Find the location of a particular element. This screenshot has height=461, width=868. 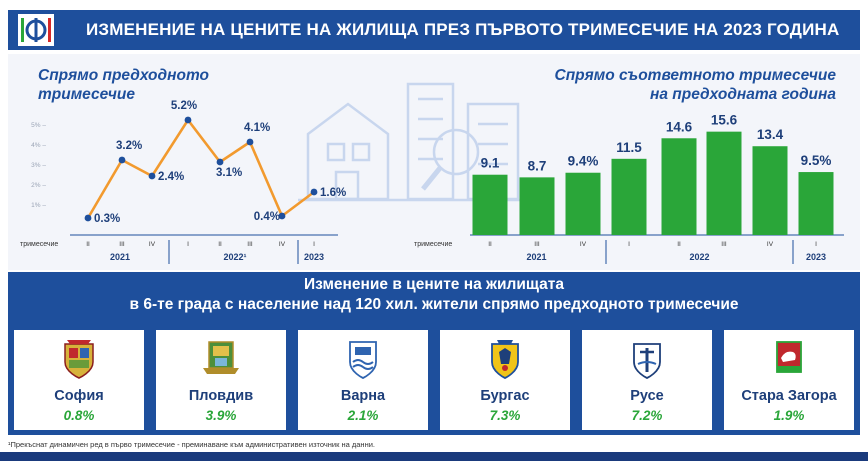

city-value: 1.9% is located at coordinates (789, 415).